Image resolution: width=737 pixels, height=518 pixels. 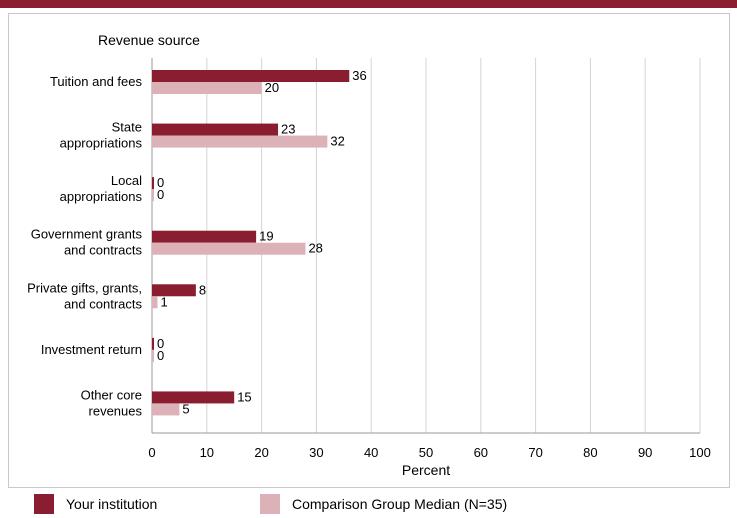 What do you see at coordinates (103, 250) in the screenshot?
I see `category-label-3-1: and contracts` at bounding box center [103, 250].